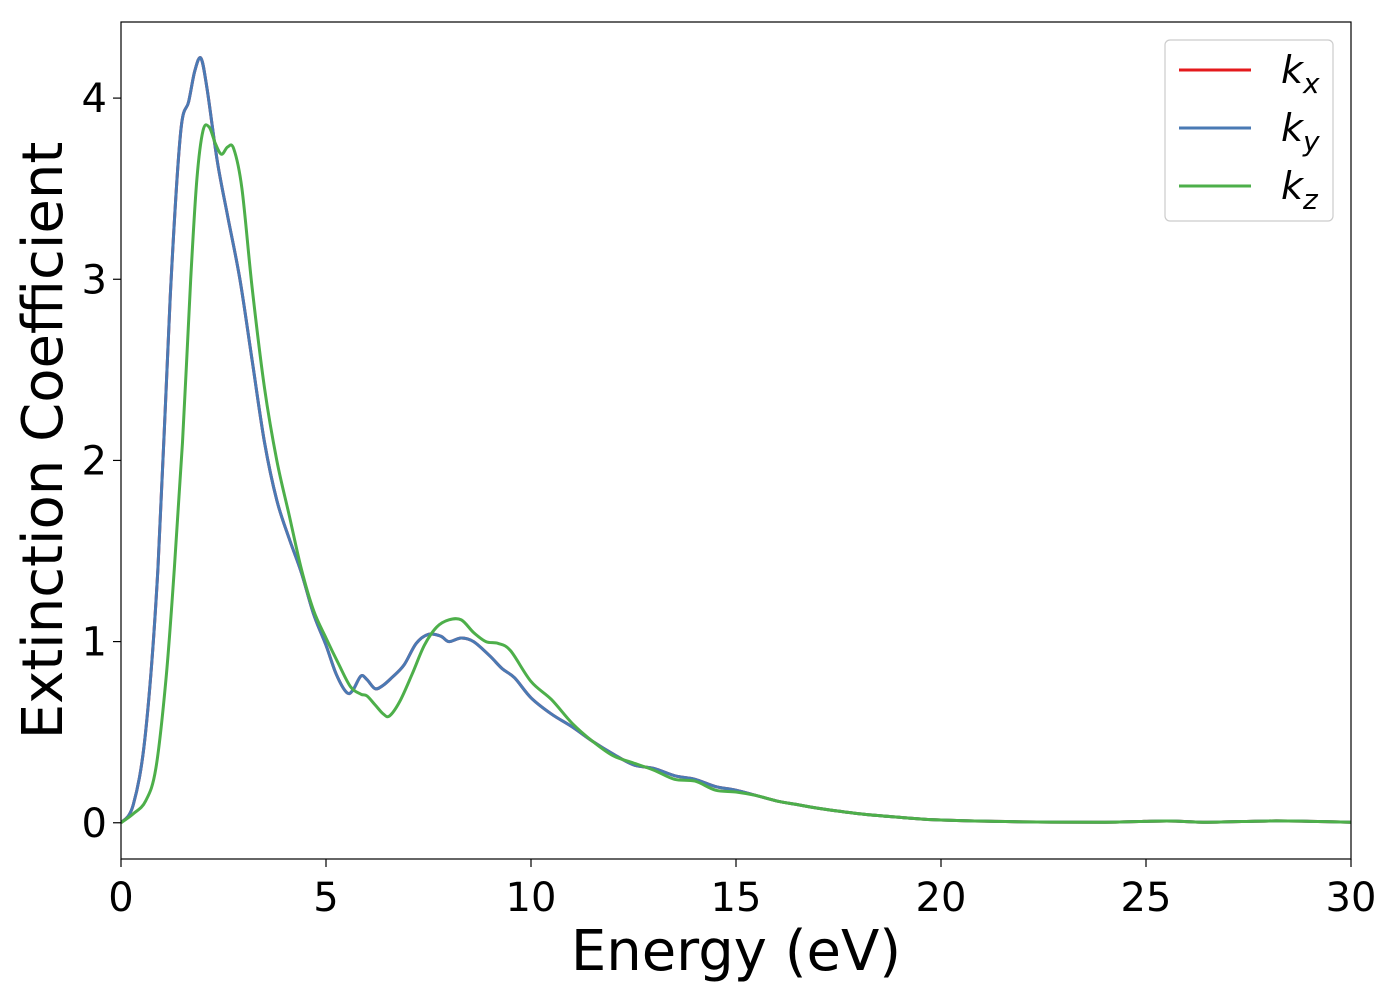 This screenshot has width=1400, height=1004. Describe the element at coordinates (94, 824) in the screenshot. I see `y-tick-label: 0` at that location.